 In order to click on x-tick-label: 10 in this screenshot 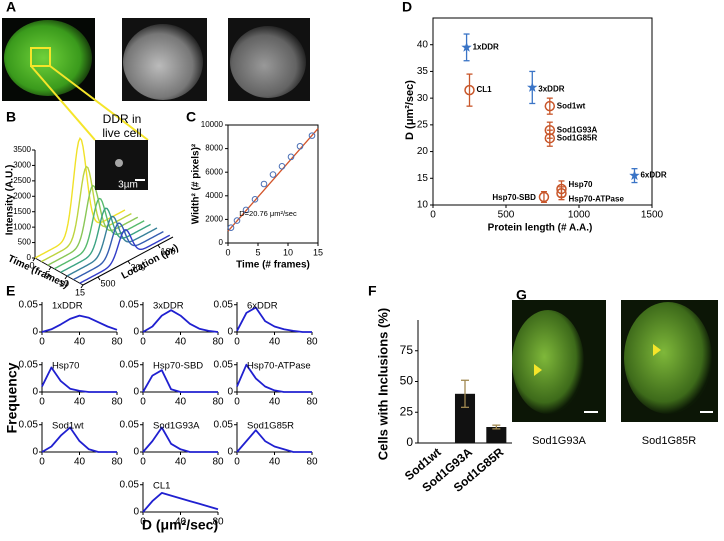, I will do `click(64, 283)`.